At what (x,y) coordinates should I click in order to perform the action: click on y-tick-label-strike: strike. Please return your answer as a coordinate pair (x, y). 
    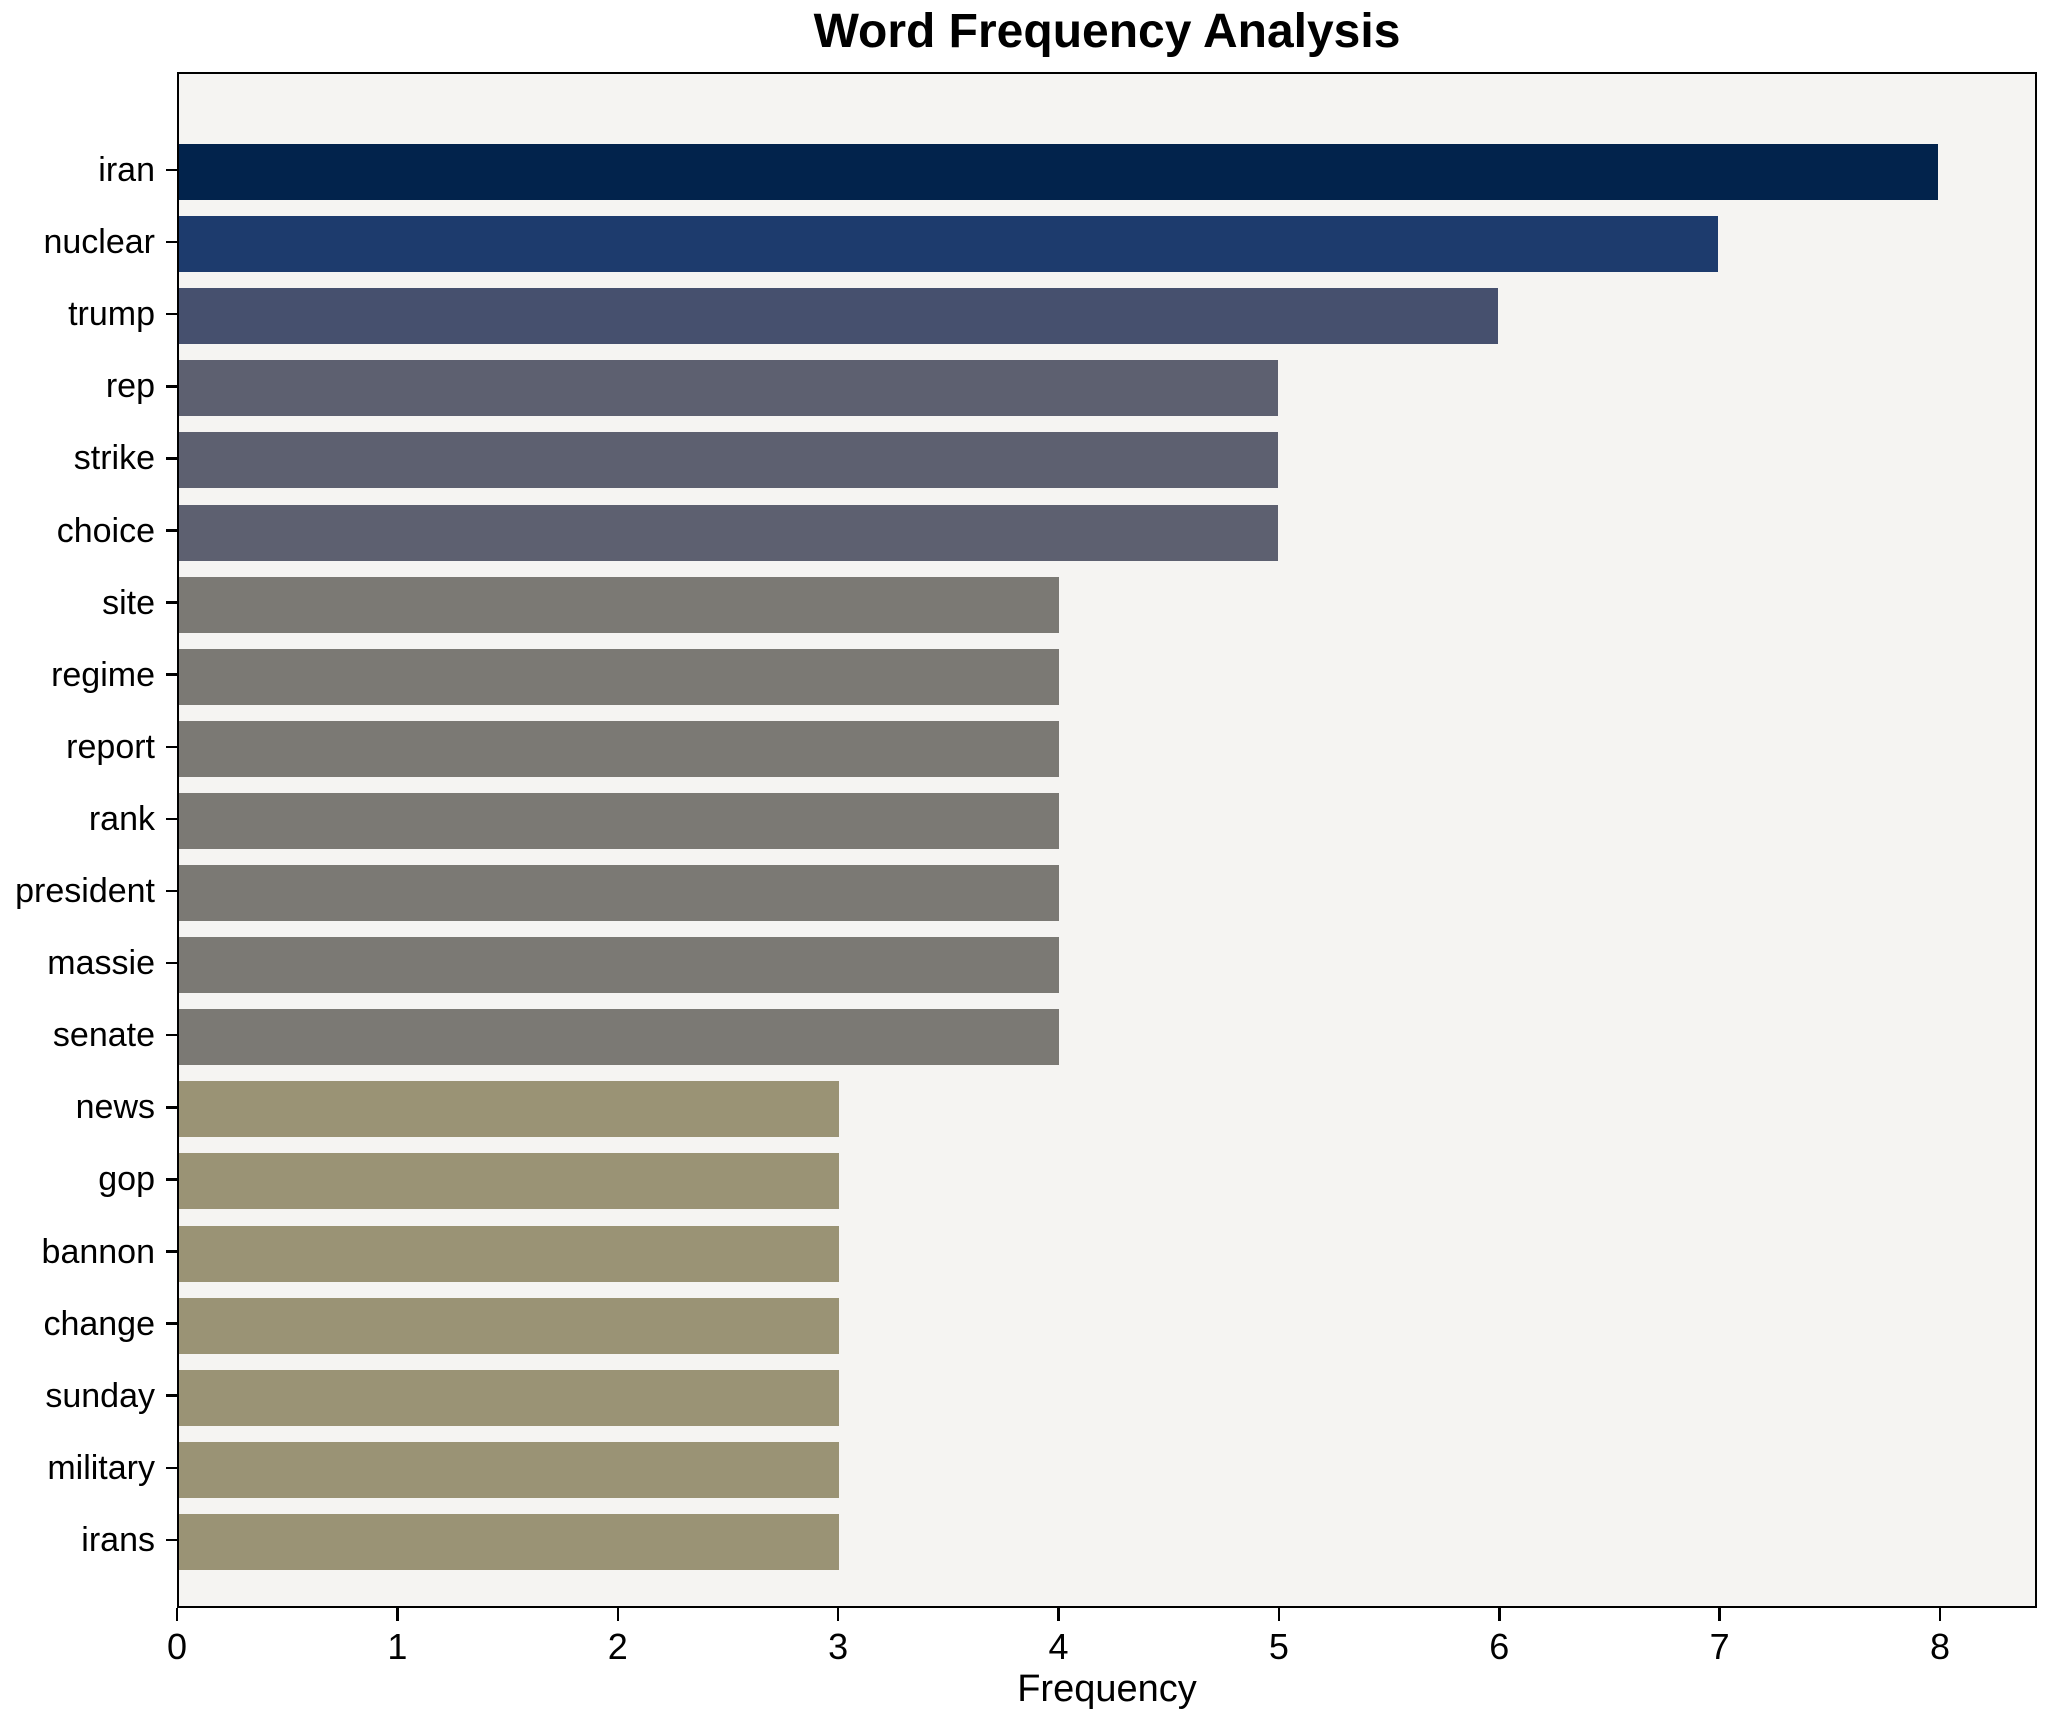
    Looking at the image, I should click on (114, 458).